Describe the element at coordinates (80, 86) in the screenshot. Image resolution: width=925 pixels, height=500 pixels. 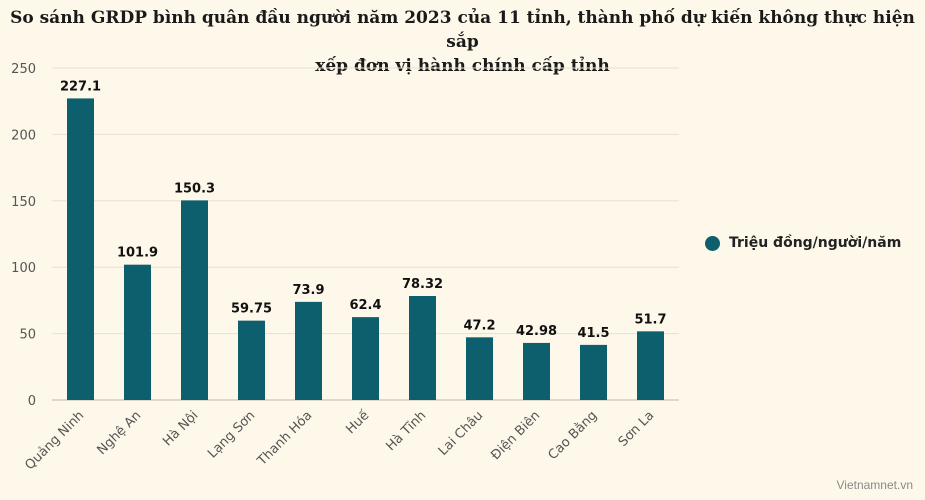
I see `data-label: 227.1` at that location.